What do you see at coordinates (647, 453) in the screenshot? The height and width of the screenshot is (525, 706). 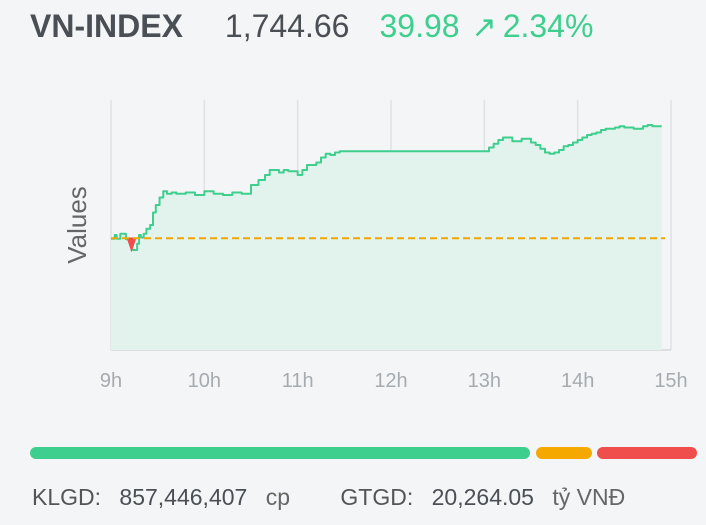 I see `breadth-bar-down` at bounding box center [647, 453].